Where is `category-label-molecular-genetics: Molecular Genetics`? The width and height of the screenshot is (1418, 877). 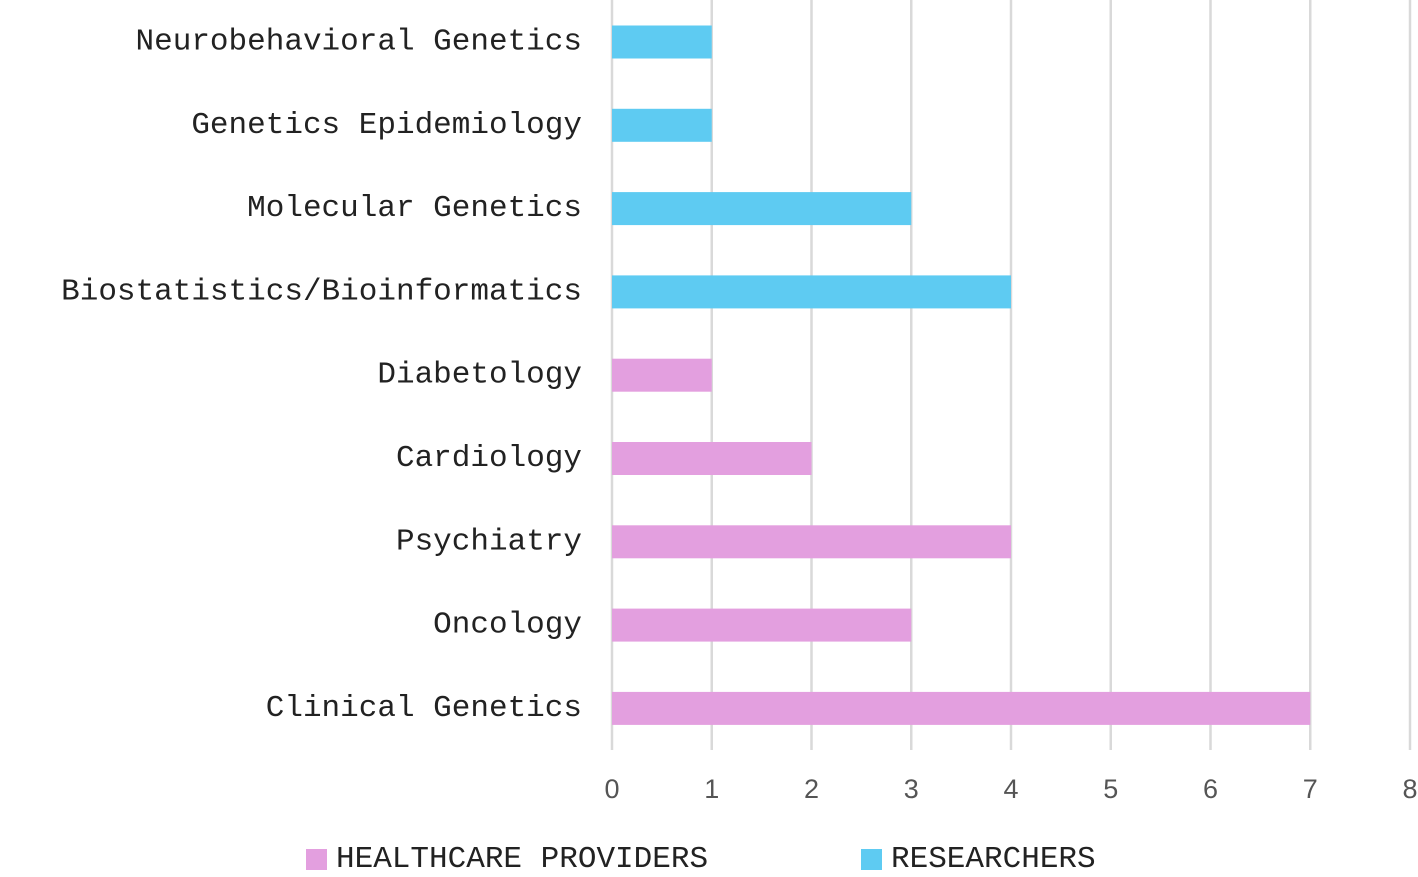
category-label-molecular-genetics: Molecular Genetics is located at coordinates (414, 208).